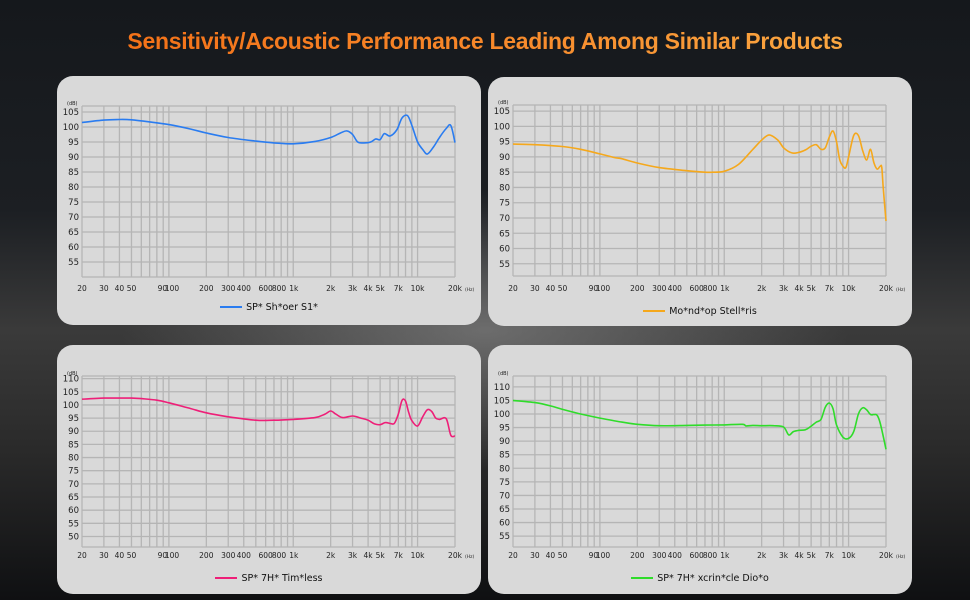 The width and height of the screenshot is (970, 600). What do you see at coordinates (901, 557) in the screenshot?
I see `x-unit-label: (Hz)` at bounding box center [901, 557].